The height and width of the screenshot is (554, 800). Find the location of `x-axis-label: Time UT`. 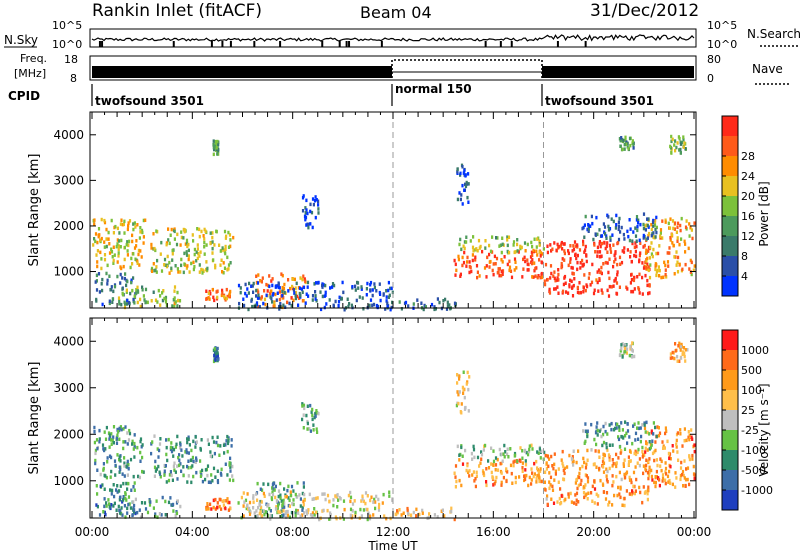

x-axis-label: Time UT is located at coordinates (392, 546).